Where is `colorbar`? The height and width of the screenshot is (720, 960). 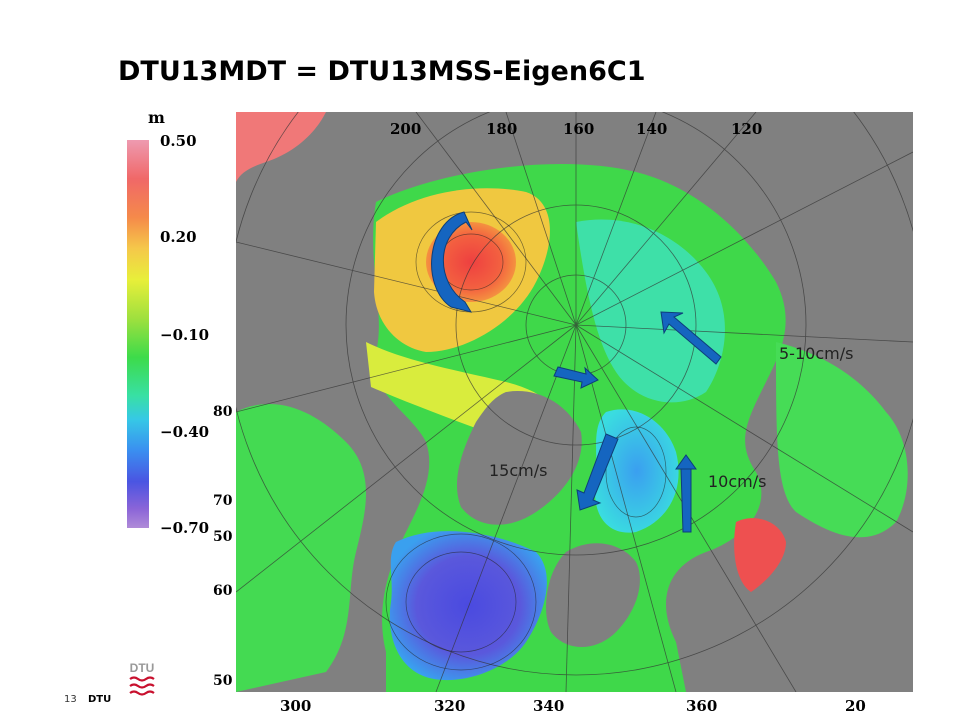
colorbar is located at coordinates (138, 334).